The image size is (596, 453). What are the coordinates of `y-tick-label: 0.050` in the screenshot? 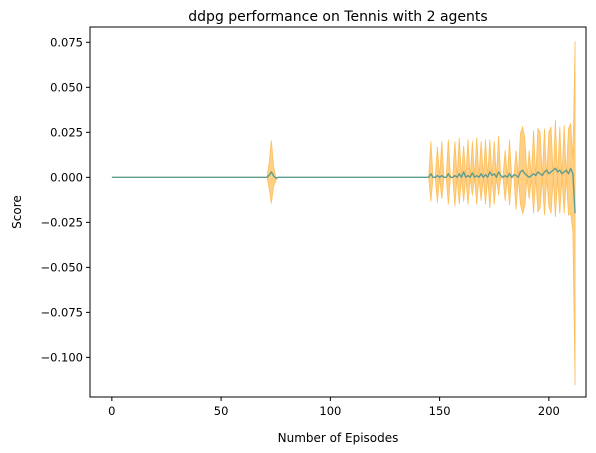 It's located at (66, 87).